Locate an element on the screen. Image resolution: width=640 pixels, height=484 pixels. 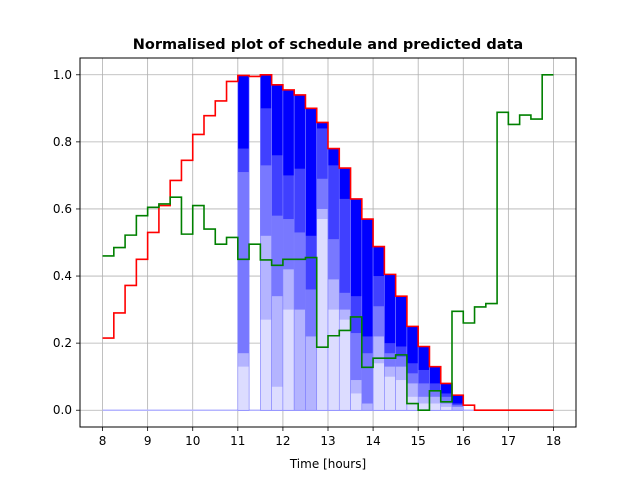
x-tick-label: 16 is located at coordinates (463, 441).